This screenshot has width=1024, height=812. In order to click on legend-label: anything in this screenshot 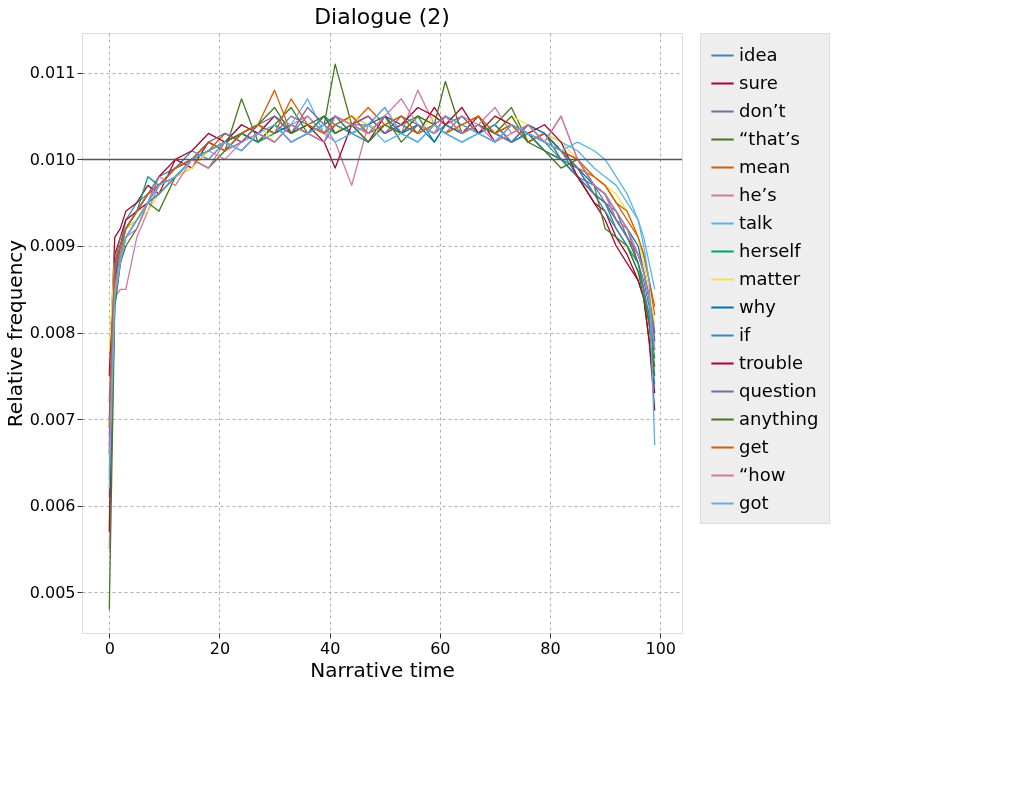, I will do `click(779, 418)`.